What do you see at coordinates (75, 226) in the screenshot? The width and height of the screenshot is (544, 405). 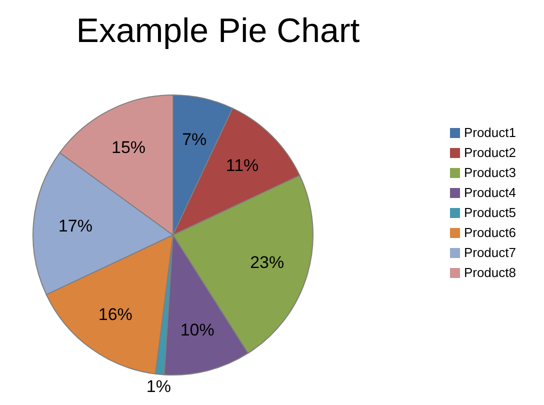 I see `data-label: 17%` at bounding box center [75, 226].